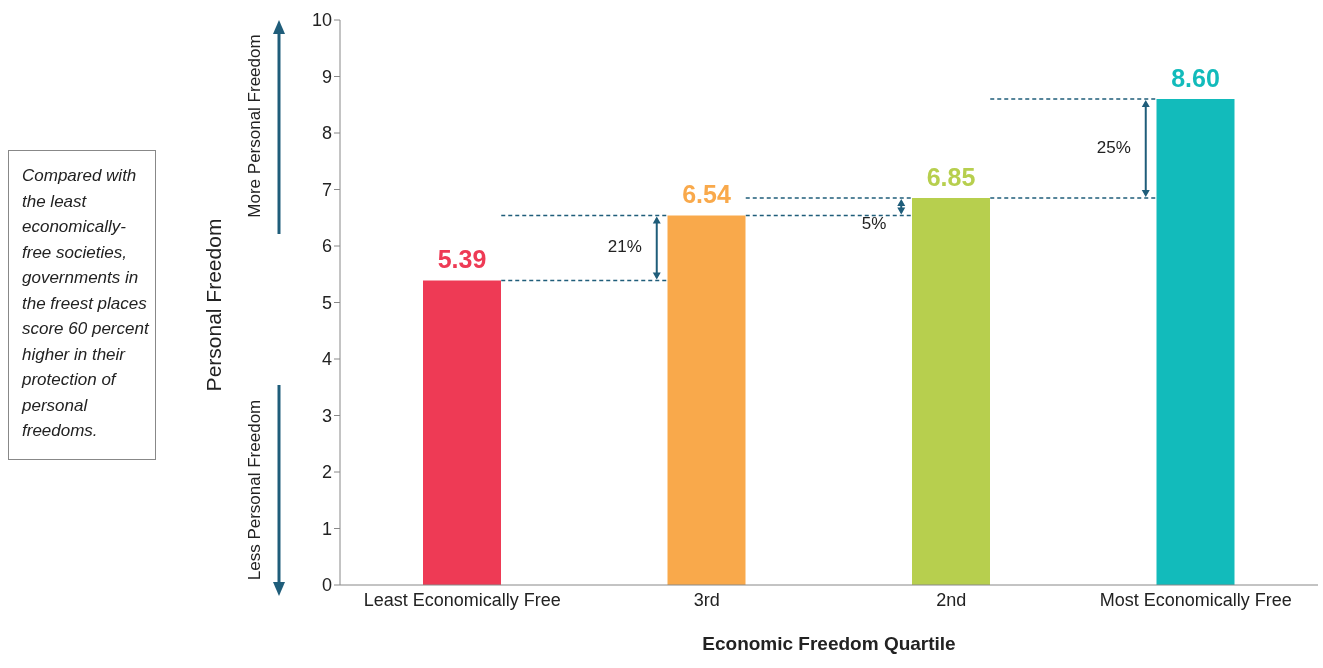  I want to click on y-tick-label: 2, so click(326, 472).